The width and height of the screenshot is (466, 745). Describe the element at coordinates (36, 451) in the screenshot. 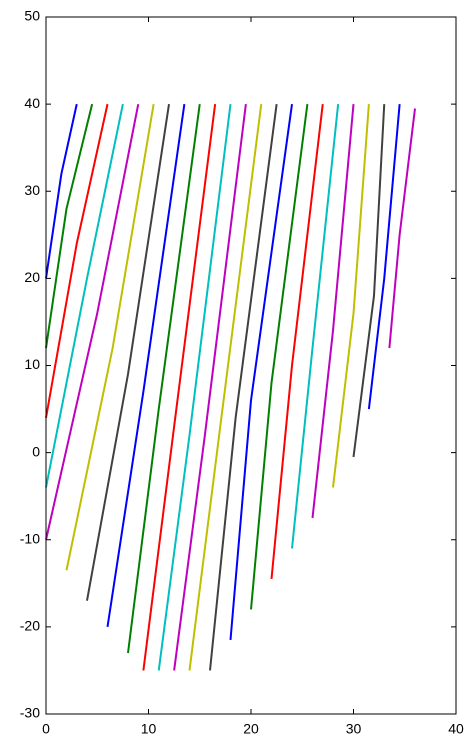

I see `y-tick-label: 0` at that location.